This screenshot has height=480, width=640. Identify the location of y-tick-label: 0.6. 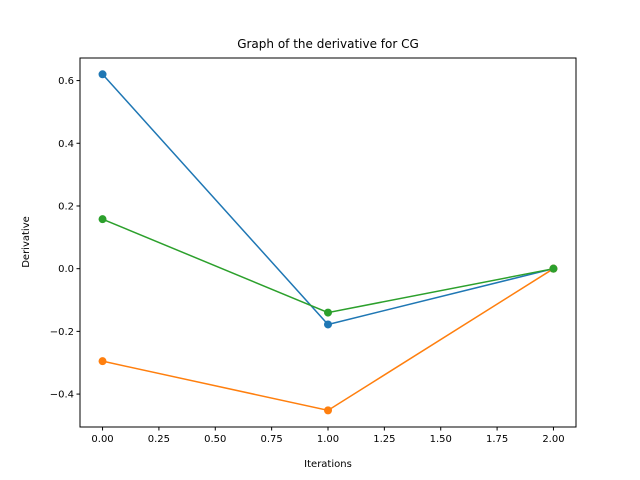
(66, 81).